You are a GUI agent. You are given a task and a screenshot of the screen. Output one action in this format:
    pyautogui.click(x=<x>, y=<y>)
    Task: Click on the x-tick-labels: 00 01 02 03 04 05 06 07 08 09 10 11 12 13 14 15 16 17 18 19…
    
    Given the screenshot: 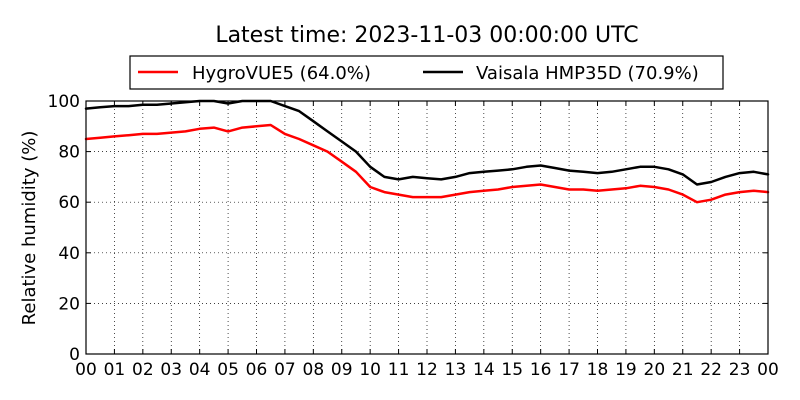 What is the action you would take?
    pyautogui.click(x=427, y=370)
    